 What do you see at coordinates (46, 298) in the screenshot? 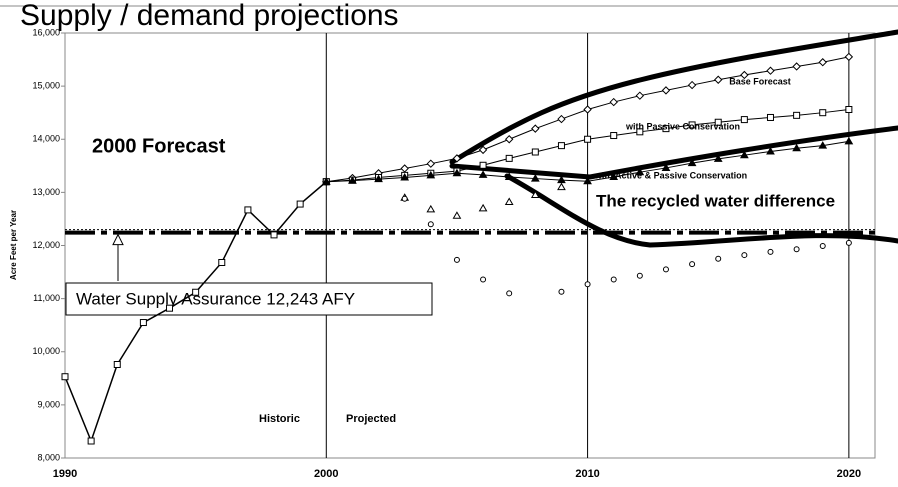
I see `y-tick-label: 11,000` at bounding box center [46, 298].